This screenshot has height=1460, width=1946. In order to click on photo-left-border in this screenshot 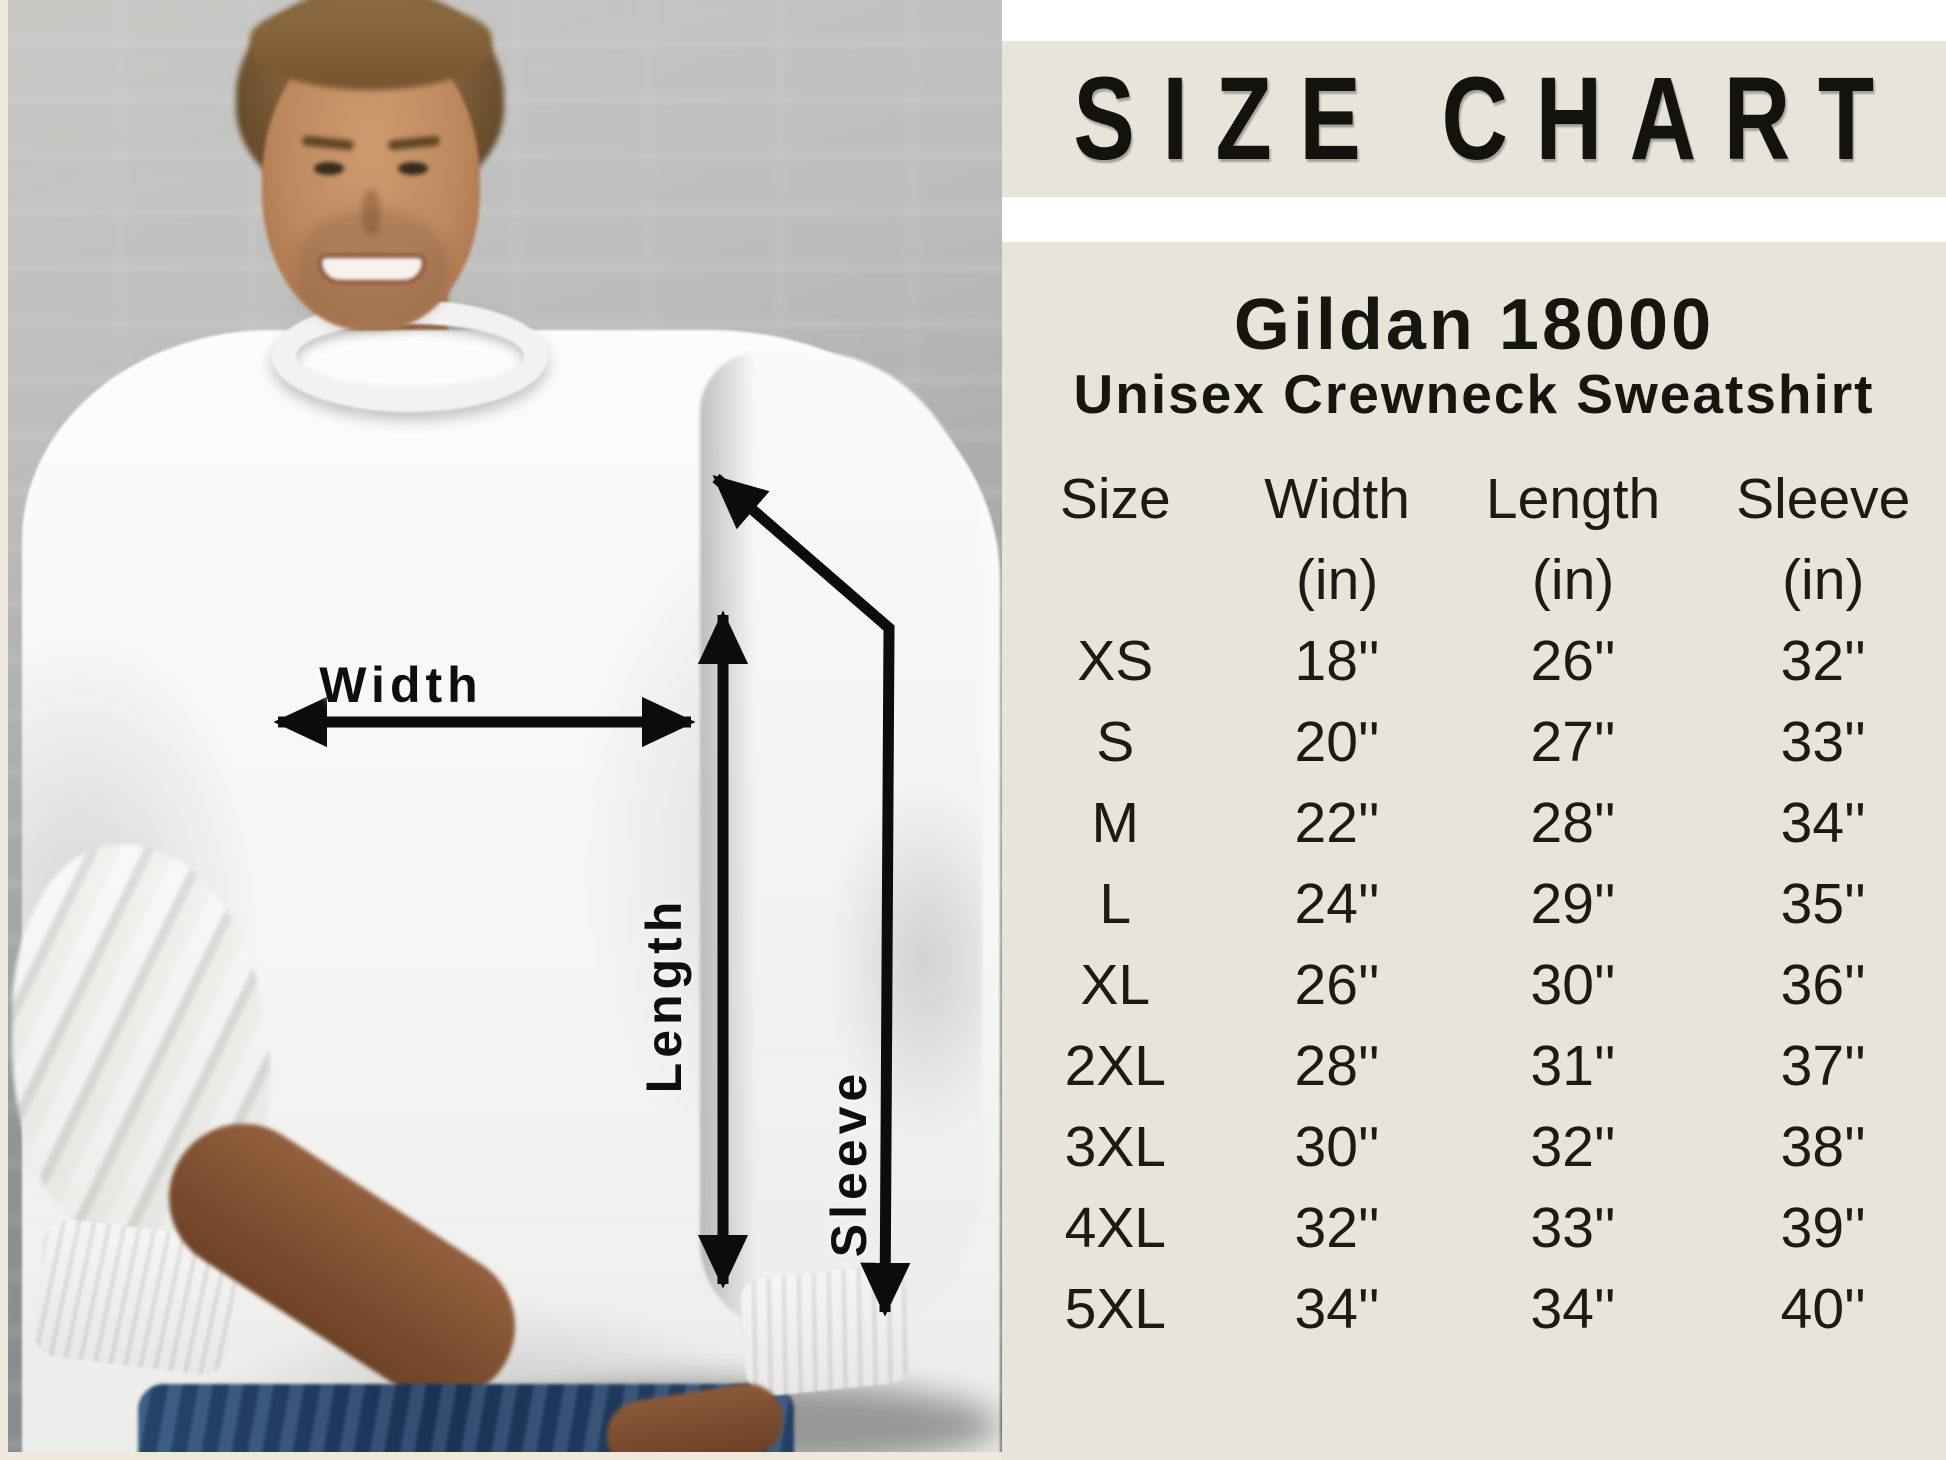, I will do `click(4, 730)`.